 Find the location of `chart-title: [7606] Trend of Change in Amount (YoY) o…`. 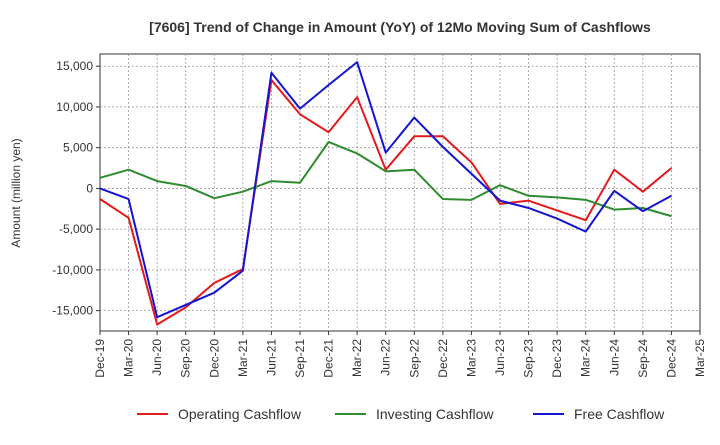

chart-title: [7606] Trend of Change in Amount (YoY) o… is located at coordinates (400, 27).